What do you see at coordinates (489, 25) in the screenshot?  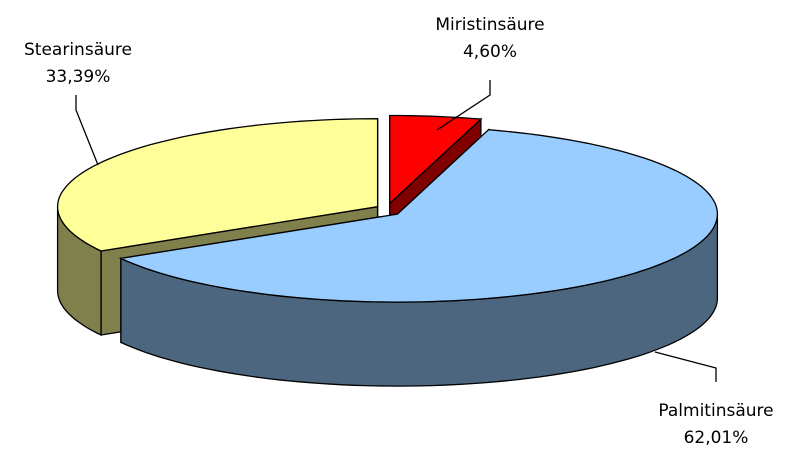 I see `slice-label: Miristinsäure` at bounding box center [489, 25].